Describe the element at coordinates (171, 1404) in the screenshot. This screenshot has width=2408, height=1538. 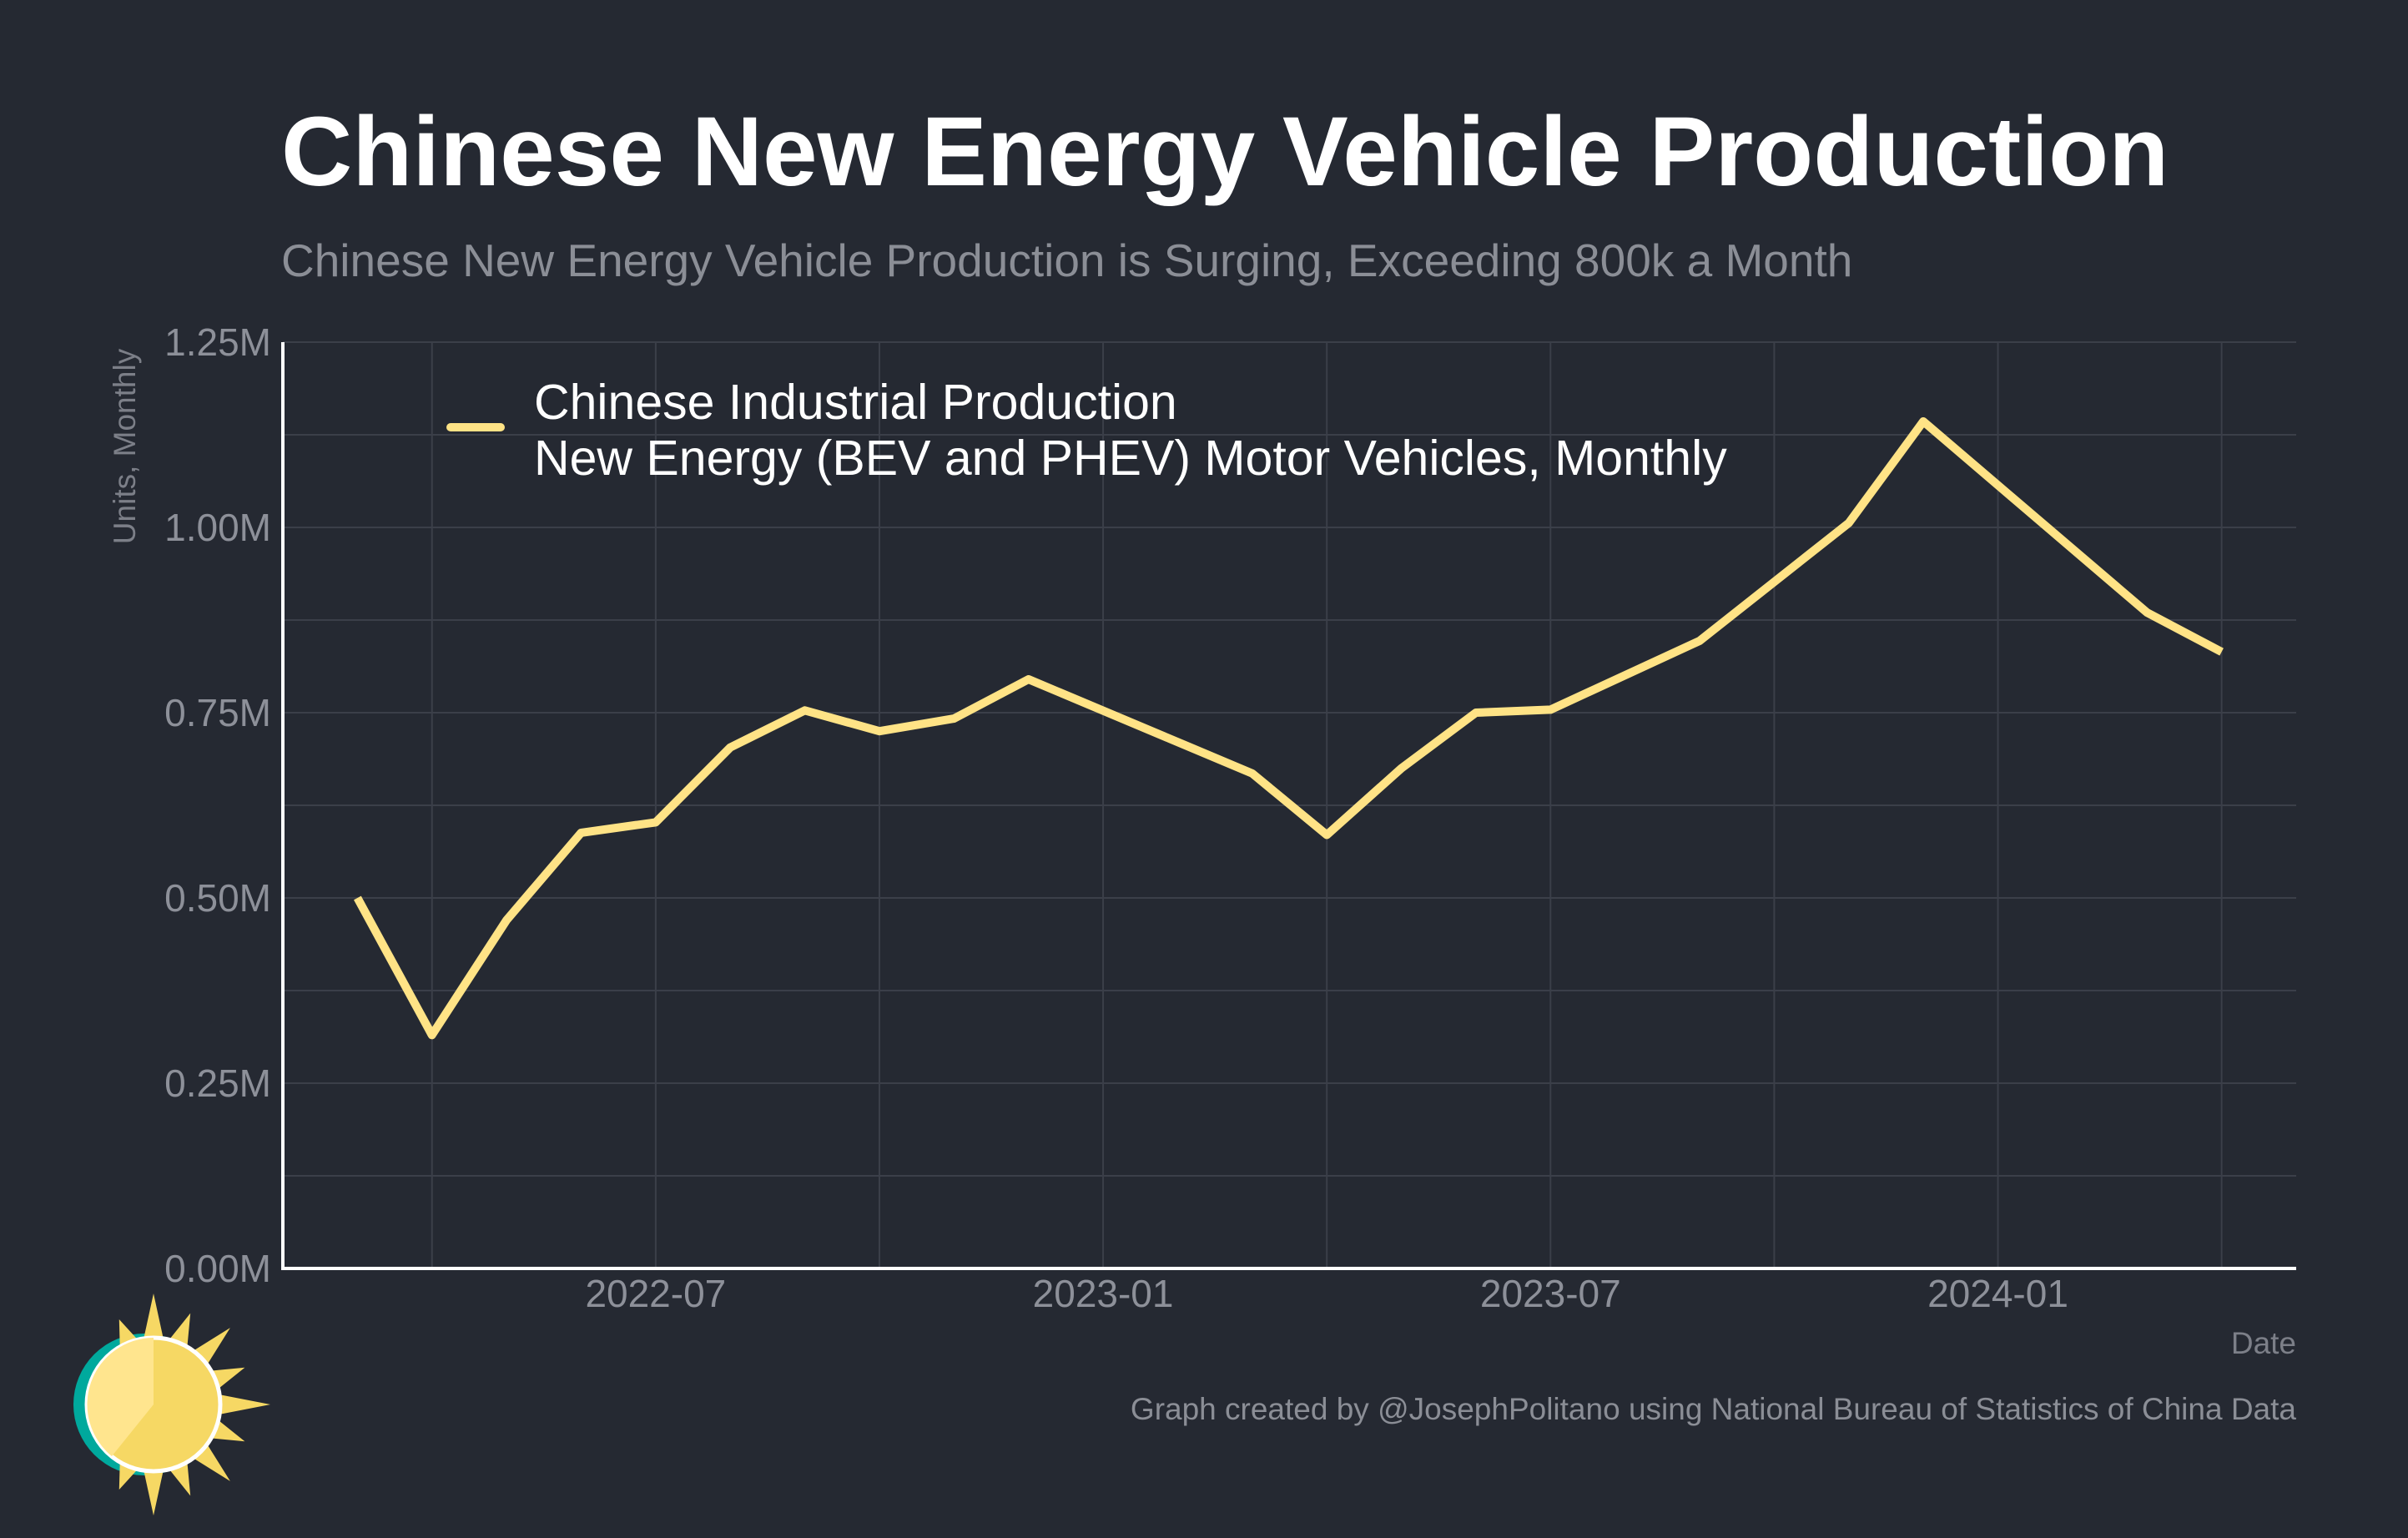
I see `sun-logo-icon` at that location.